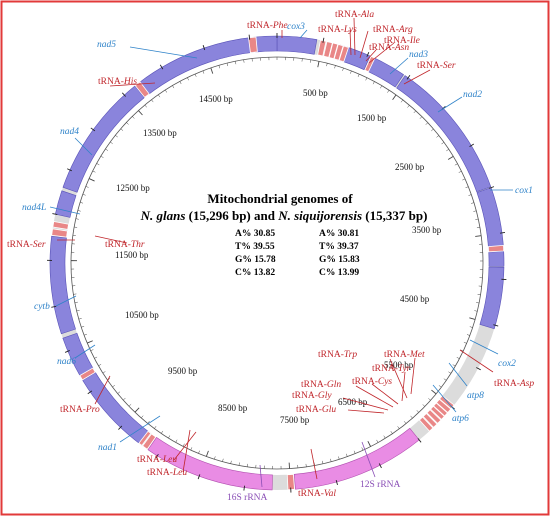  Describe the element at coordinates (404, 355) in the screenshot. I see `label-trna-met: tRNA-Met` at that location.